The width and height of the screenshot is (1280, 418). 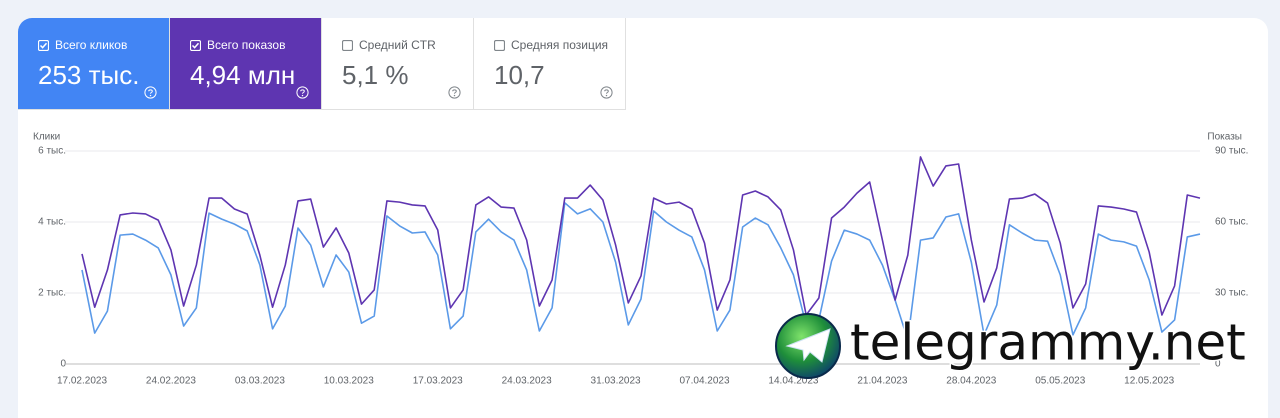 I want to click on x-tick-label: 07.04.2023, so click(x=704, y=381).